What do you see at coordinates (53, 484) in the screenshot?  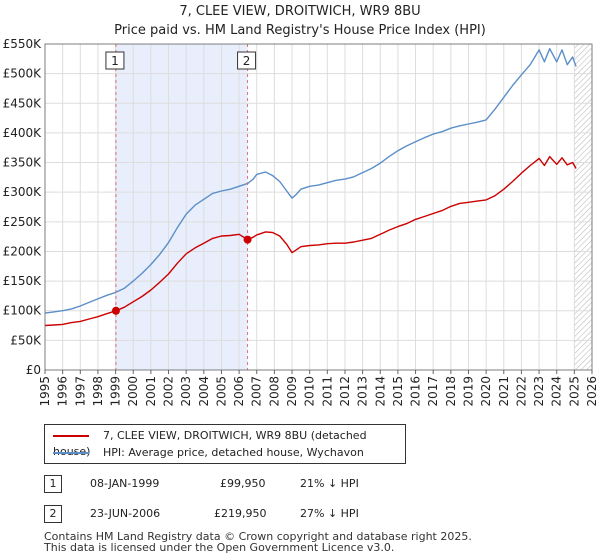 I see `transaction-badge: 1` at bounding box center [53, 484].